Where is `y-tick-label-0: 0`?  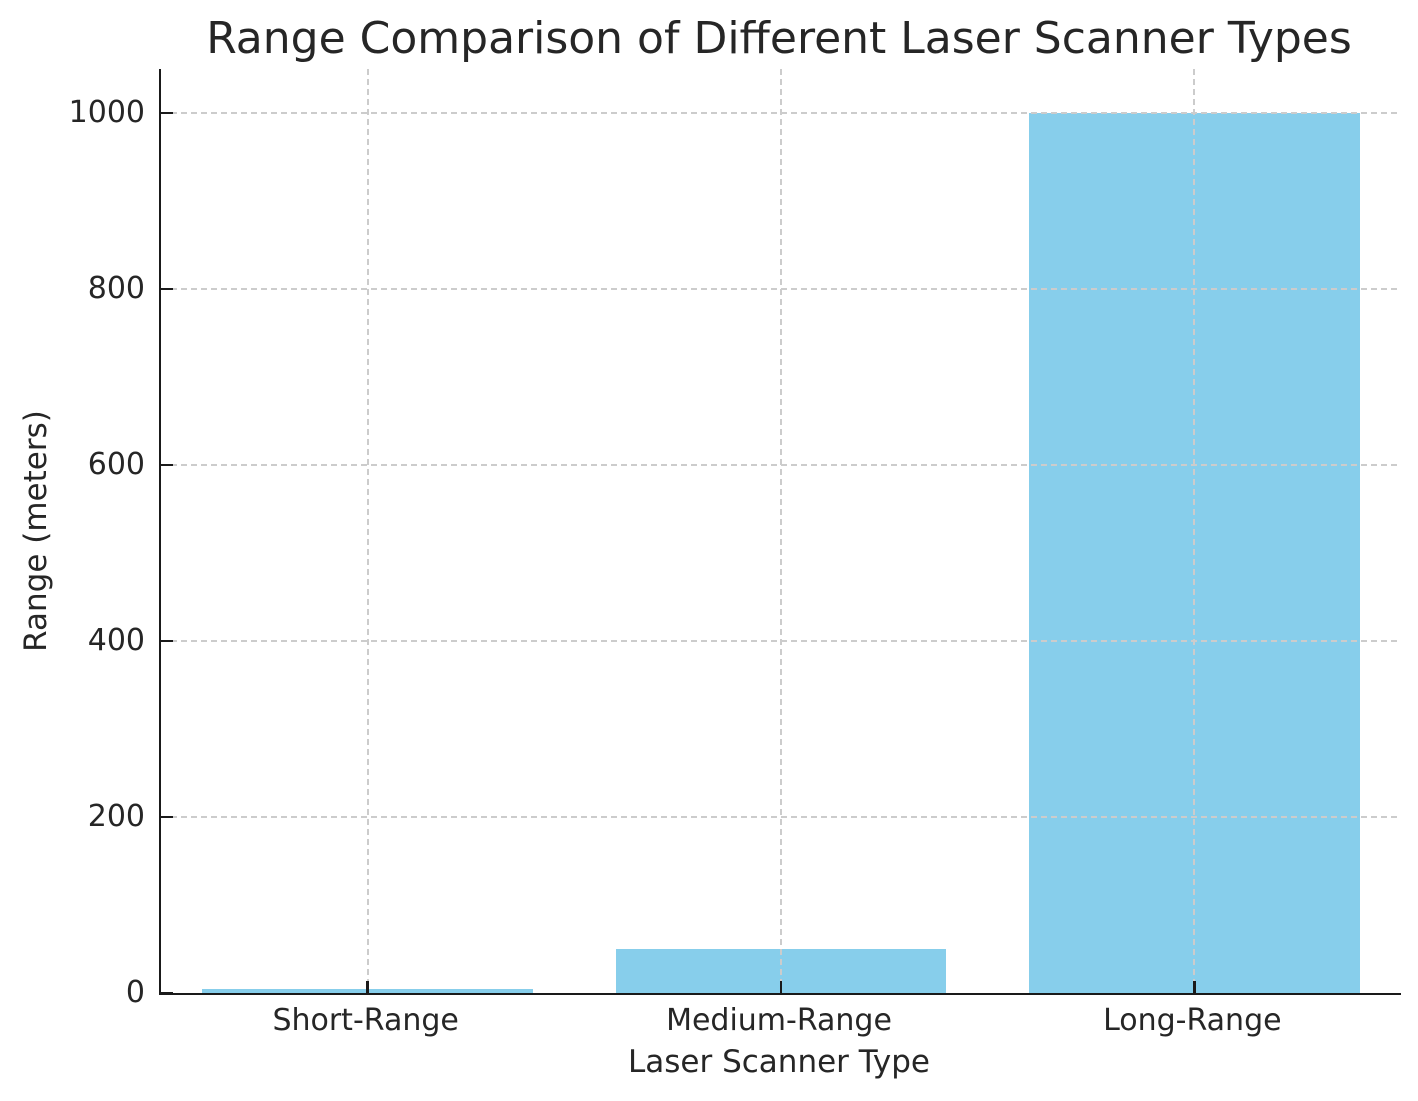 y-tick-label-0: 0 is located at coordinates (135, 992).